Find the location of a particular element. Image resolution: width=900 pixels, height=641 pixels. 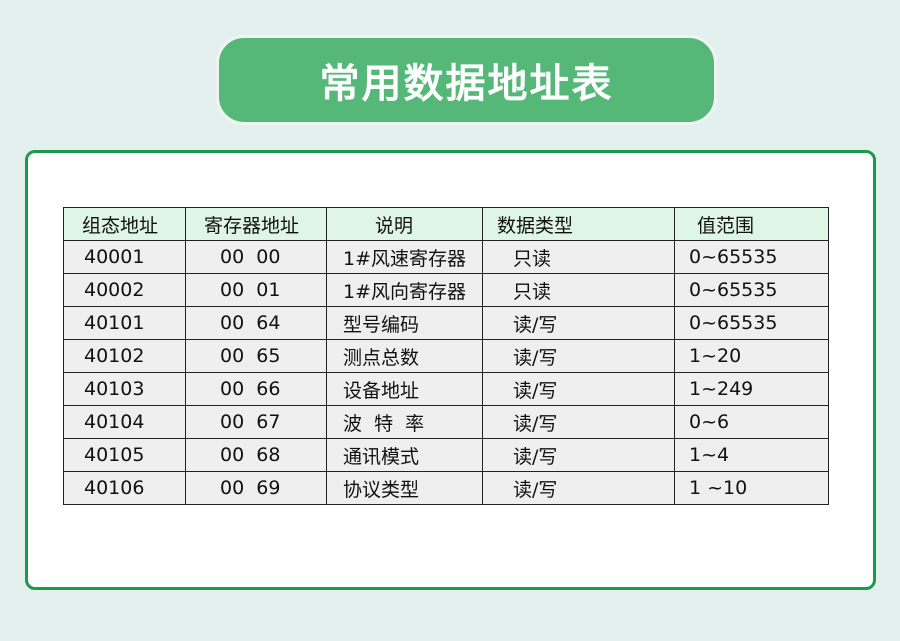

table-cell: 00 69 is located at coordinates (256, 488).